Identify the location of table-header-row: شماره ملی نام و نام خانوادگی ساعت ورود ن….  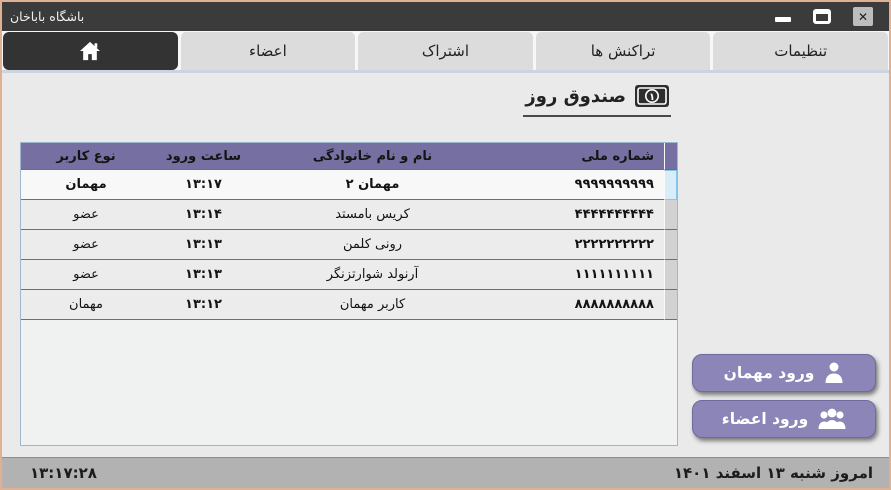
(349, 156).